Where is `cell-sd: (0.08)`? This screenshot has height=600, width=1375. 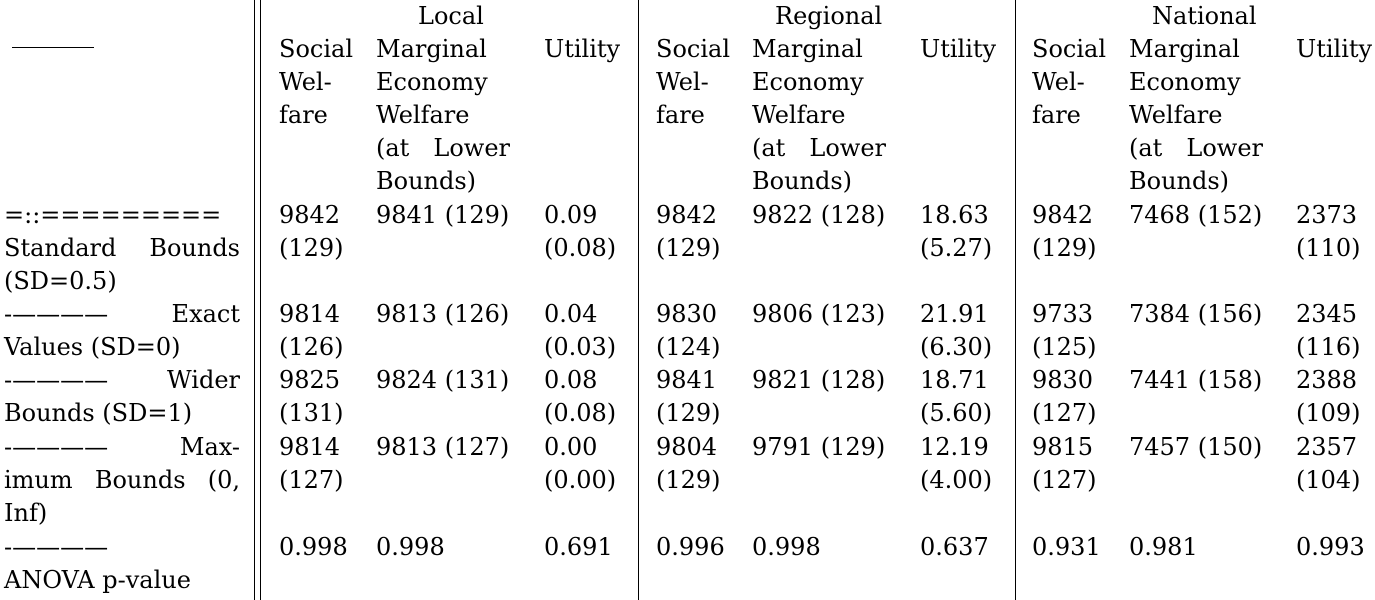
cell-sd: (0.08) is located at coordinates (580, 248).